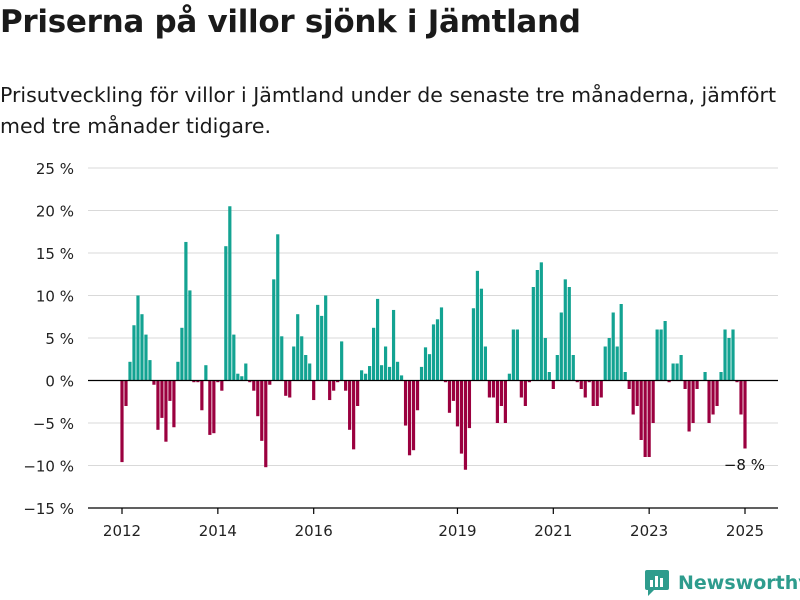  What do you see at coordinates (290, 22) in the screenshot?
I see `chart-title: Priserna på villor sjönk i Jämtland` at bounding box center [290, 22].